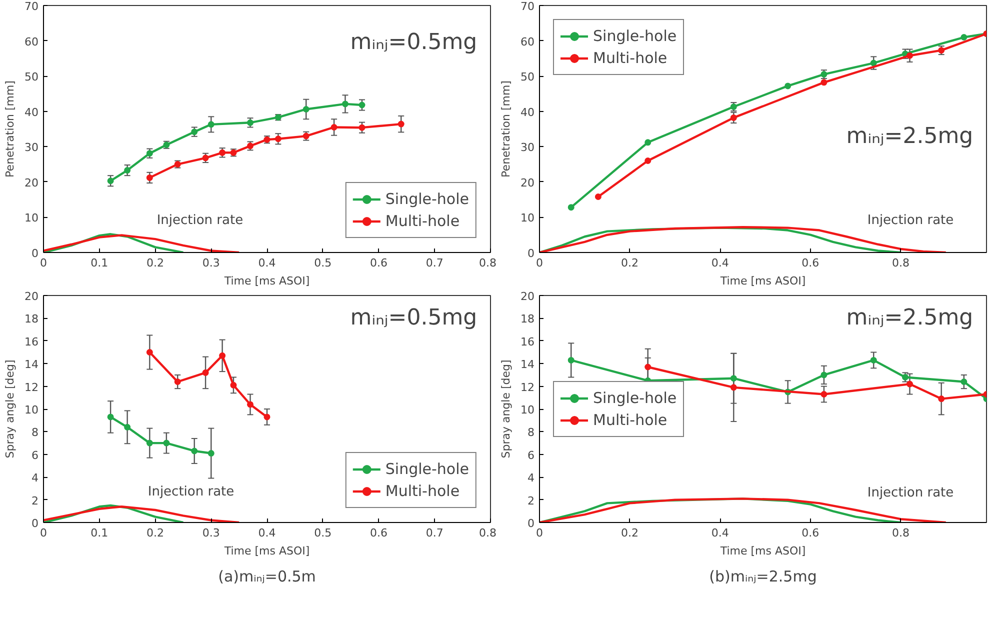 The image size is (993, 641). What do you see at coordinates (267, 577) in the screenshot?
I see `text: (a)mᵢₙⱼ=0.5m` at bounding box center [267, 577].